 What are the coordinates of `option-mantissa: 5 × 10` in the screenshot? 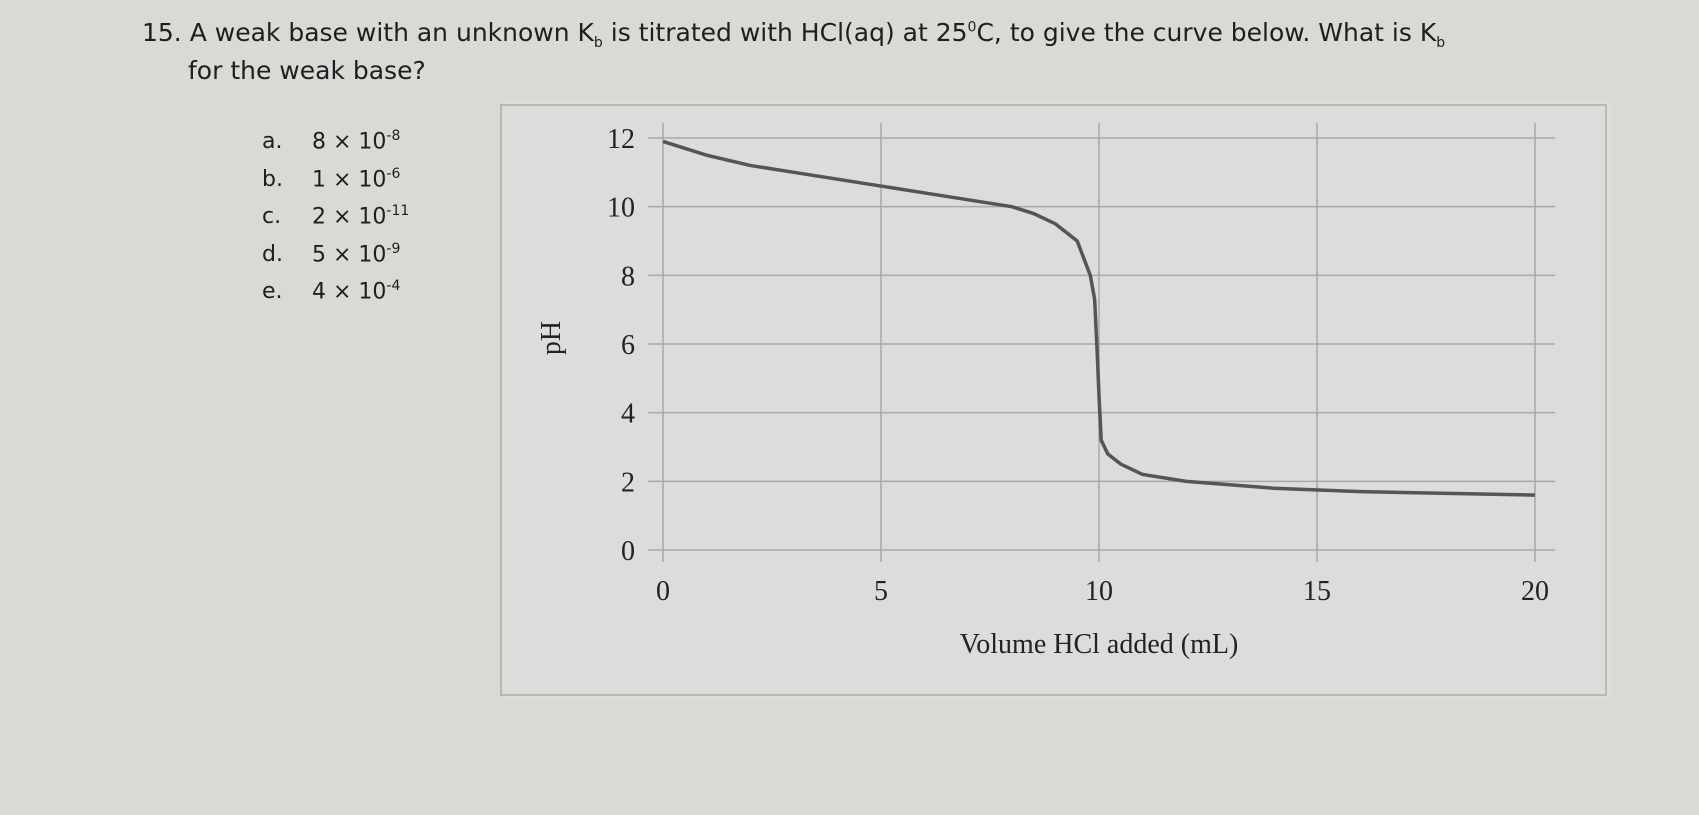 It's located at (349, 254).